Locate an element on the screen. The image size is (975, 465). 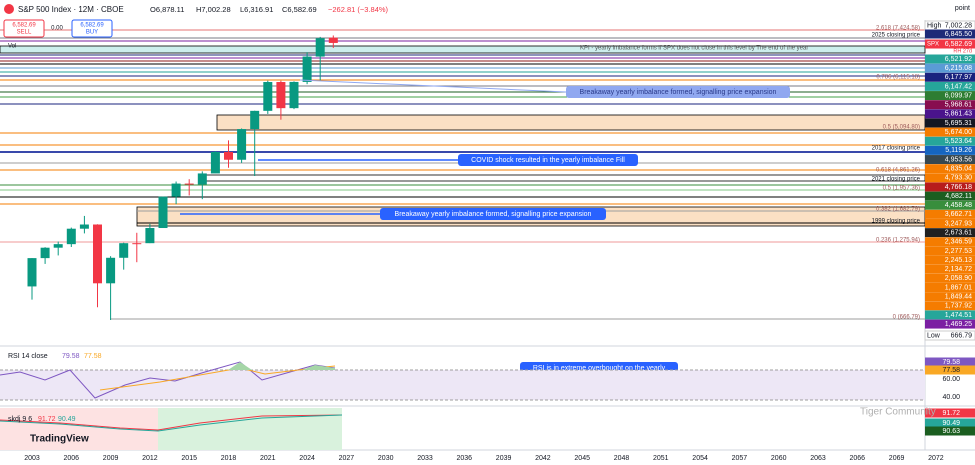
skdj-zone is located at coordinates (250, 429).